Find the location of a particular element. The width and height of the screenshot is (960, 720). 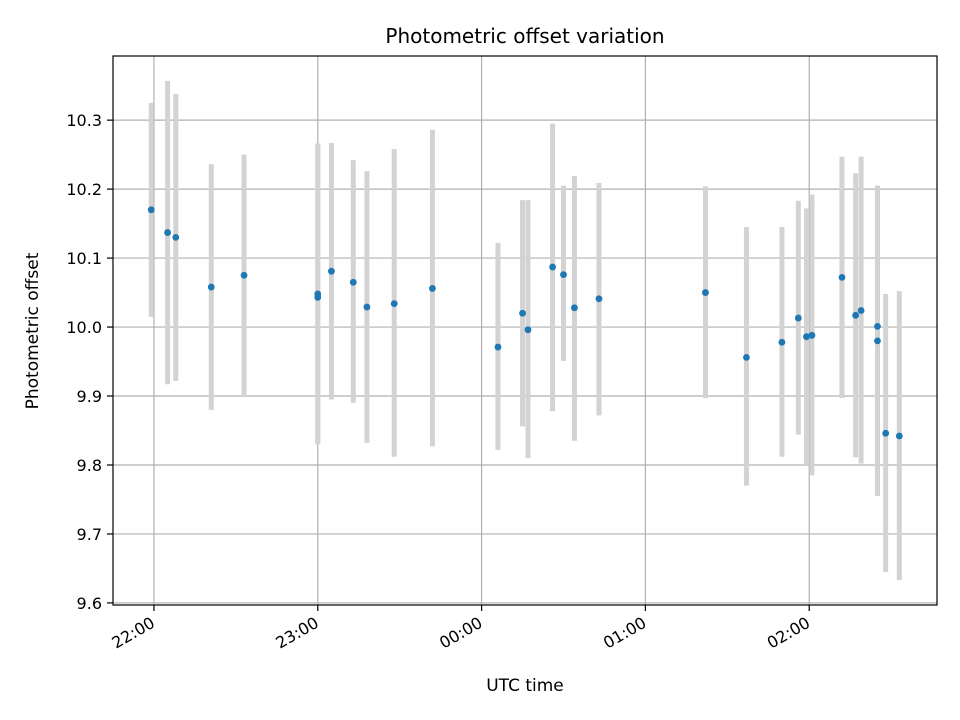

y-tick-label: 10.0 is located at coordinates (84, 327).